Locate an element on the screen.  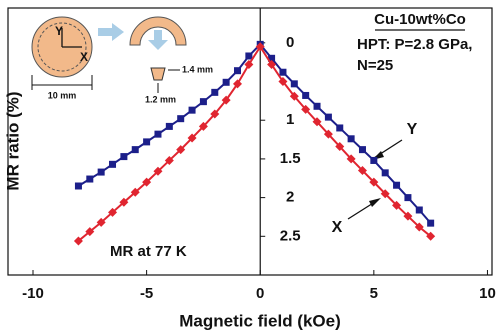
y-tick-label: 2.5 is located at coordinates (290, 235).